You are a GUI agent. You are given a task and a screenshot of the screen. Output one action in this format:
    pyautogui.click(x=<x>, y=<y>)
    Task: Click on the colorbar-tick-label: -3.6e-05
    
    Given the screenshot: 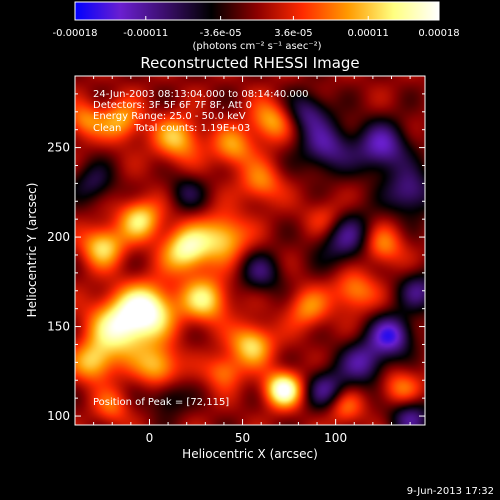 What is the action you would take?
    pyautogui.click(x=221, y=33)
    